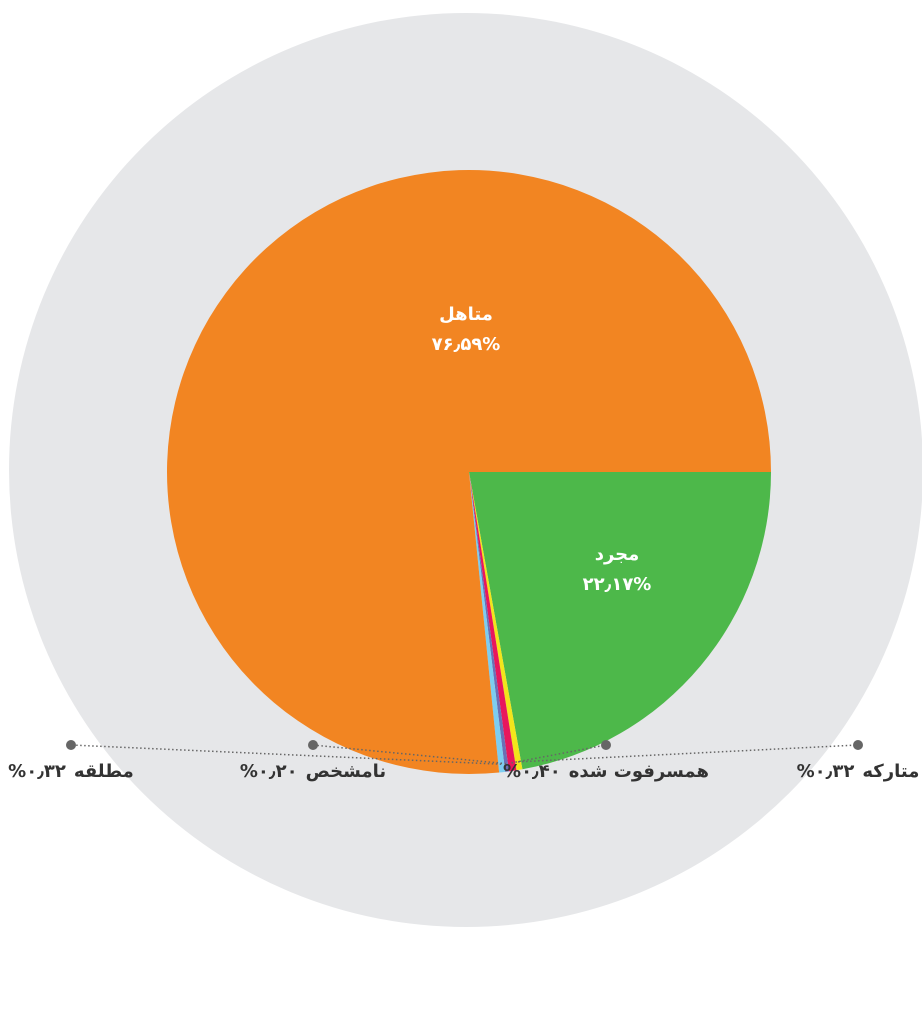 The height and width of the screenshot is (1036, 922). I want to click on slice-name: متارکه, so click(890, 771).